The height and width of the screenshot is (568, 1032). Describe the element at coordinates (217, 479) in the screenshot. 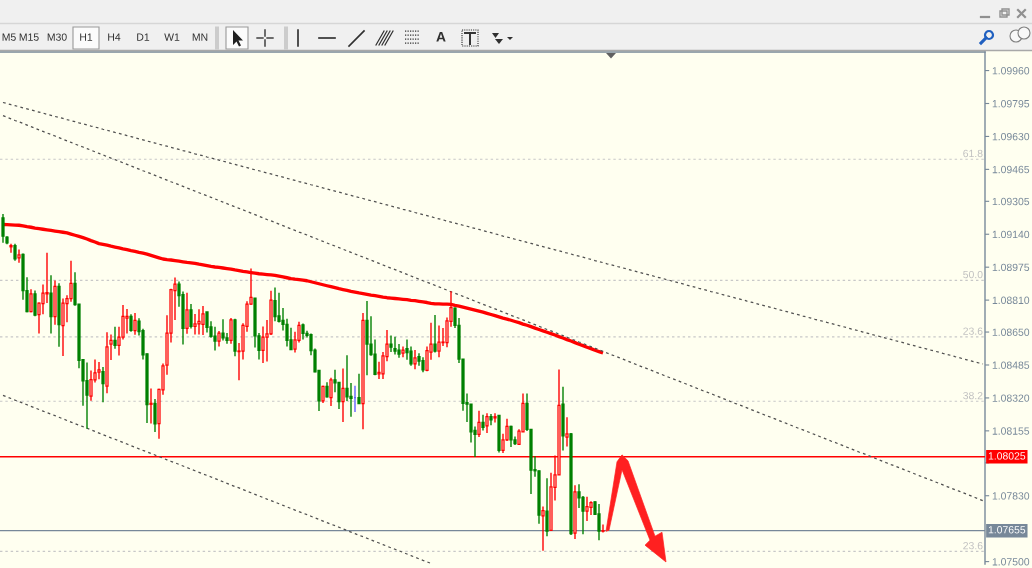

I see `line-series` at that location.